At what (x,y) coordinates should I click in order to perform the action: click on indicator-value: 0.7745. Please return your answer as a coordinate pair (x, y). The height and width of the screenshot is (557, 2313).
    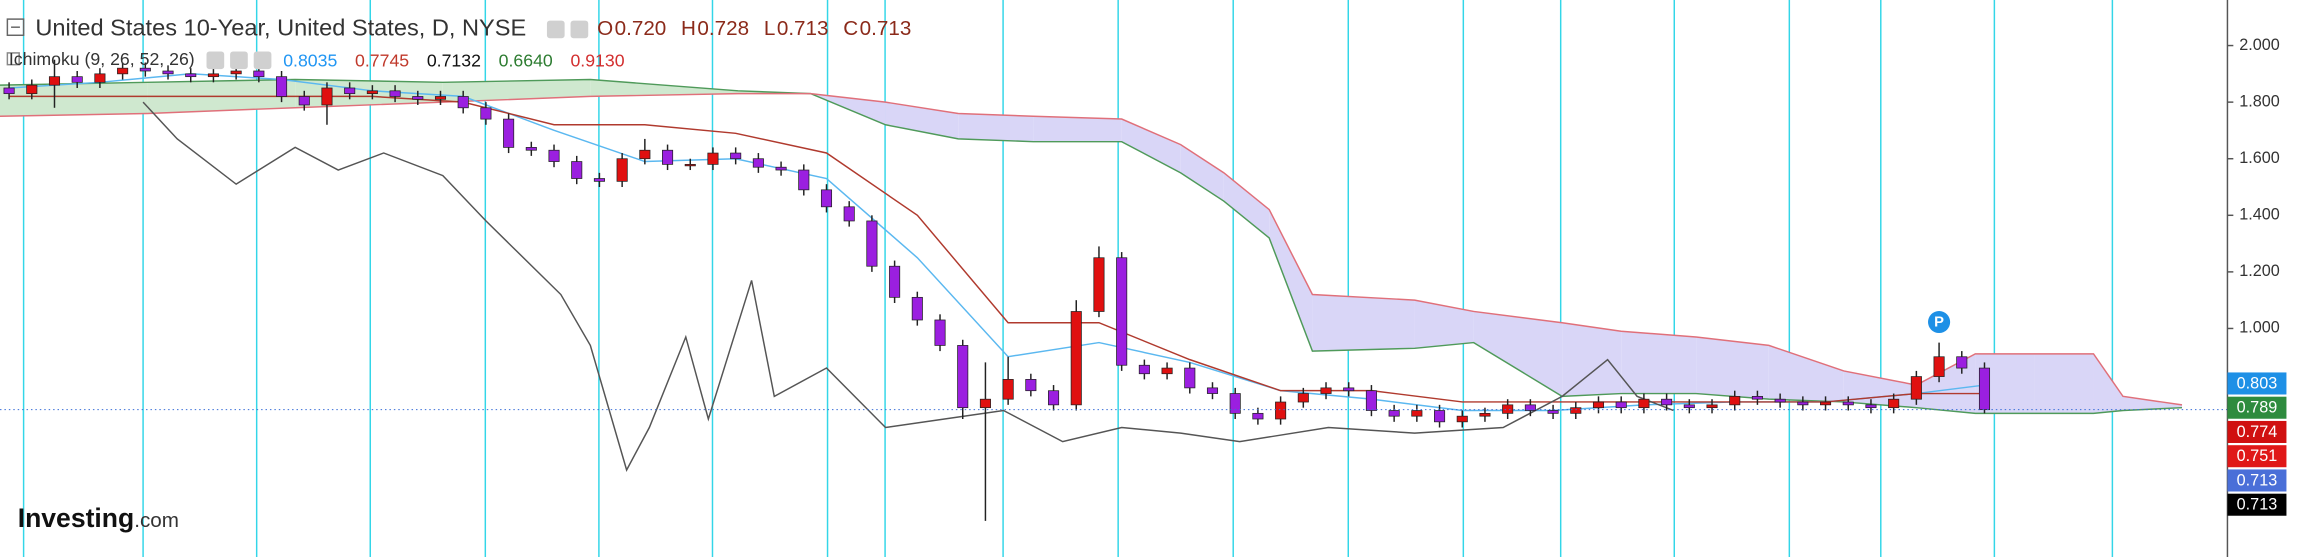
    Looking at the image, I should click on (382, 60).